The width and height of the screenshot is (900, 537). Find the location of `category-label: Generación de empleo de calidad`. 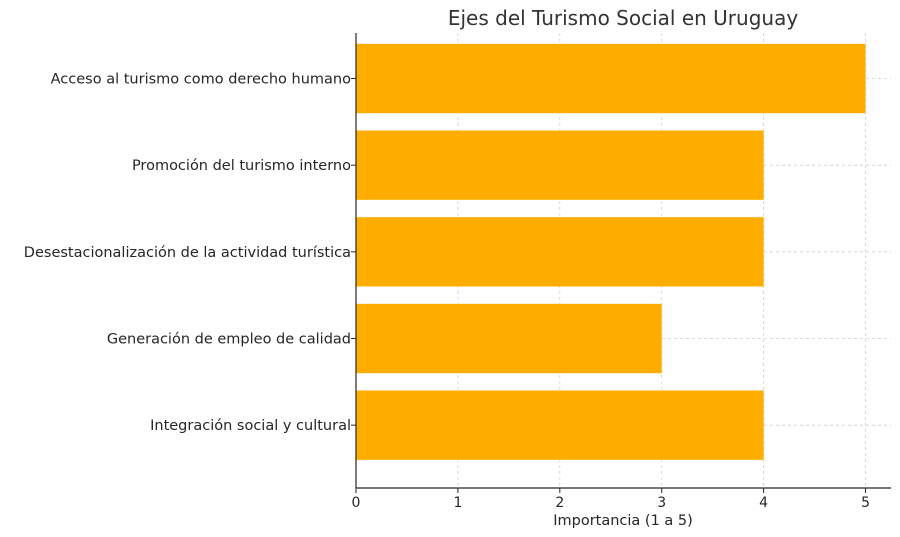

category-label: Generación de empleo de calidad is located at coordinates (229, 340).